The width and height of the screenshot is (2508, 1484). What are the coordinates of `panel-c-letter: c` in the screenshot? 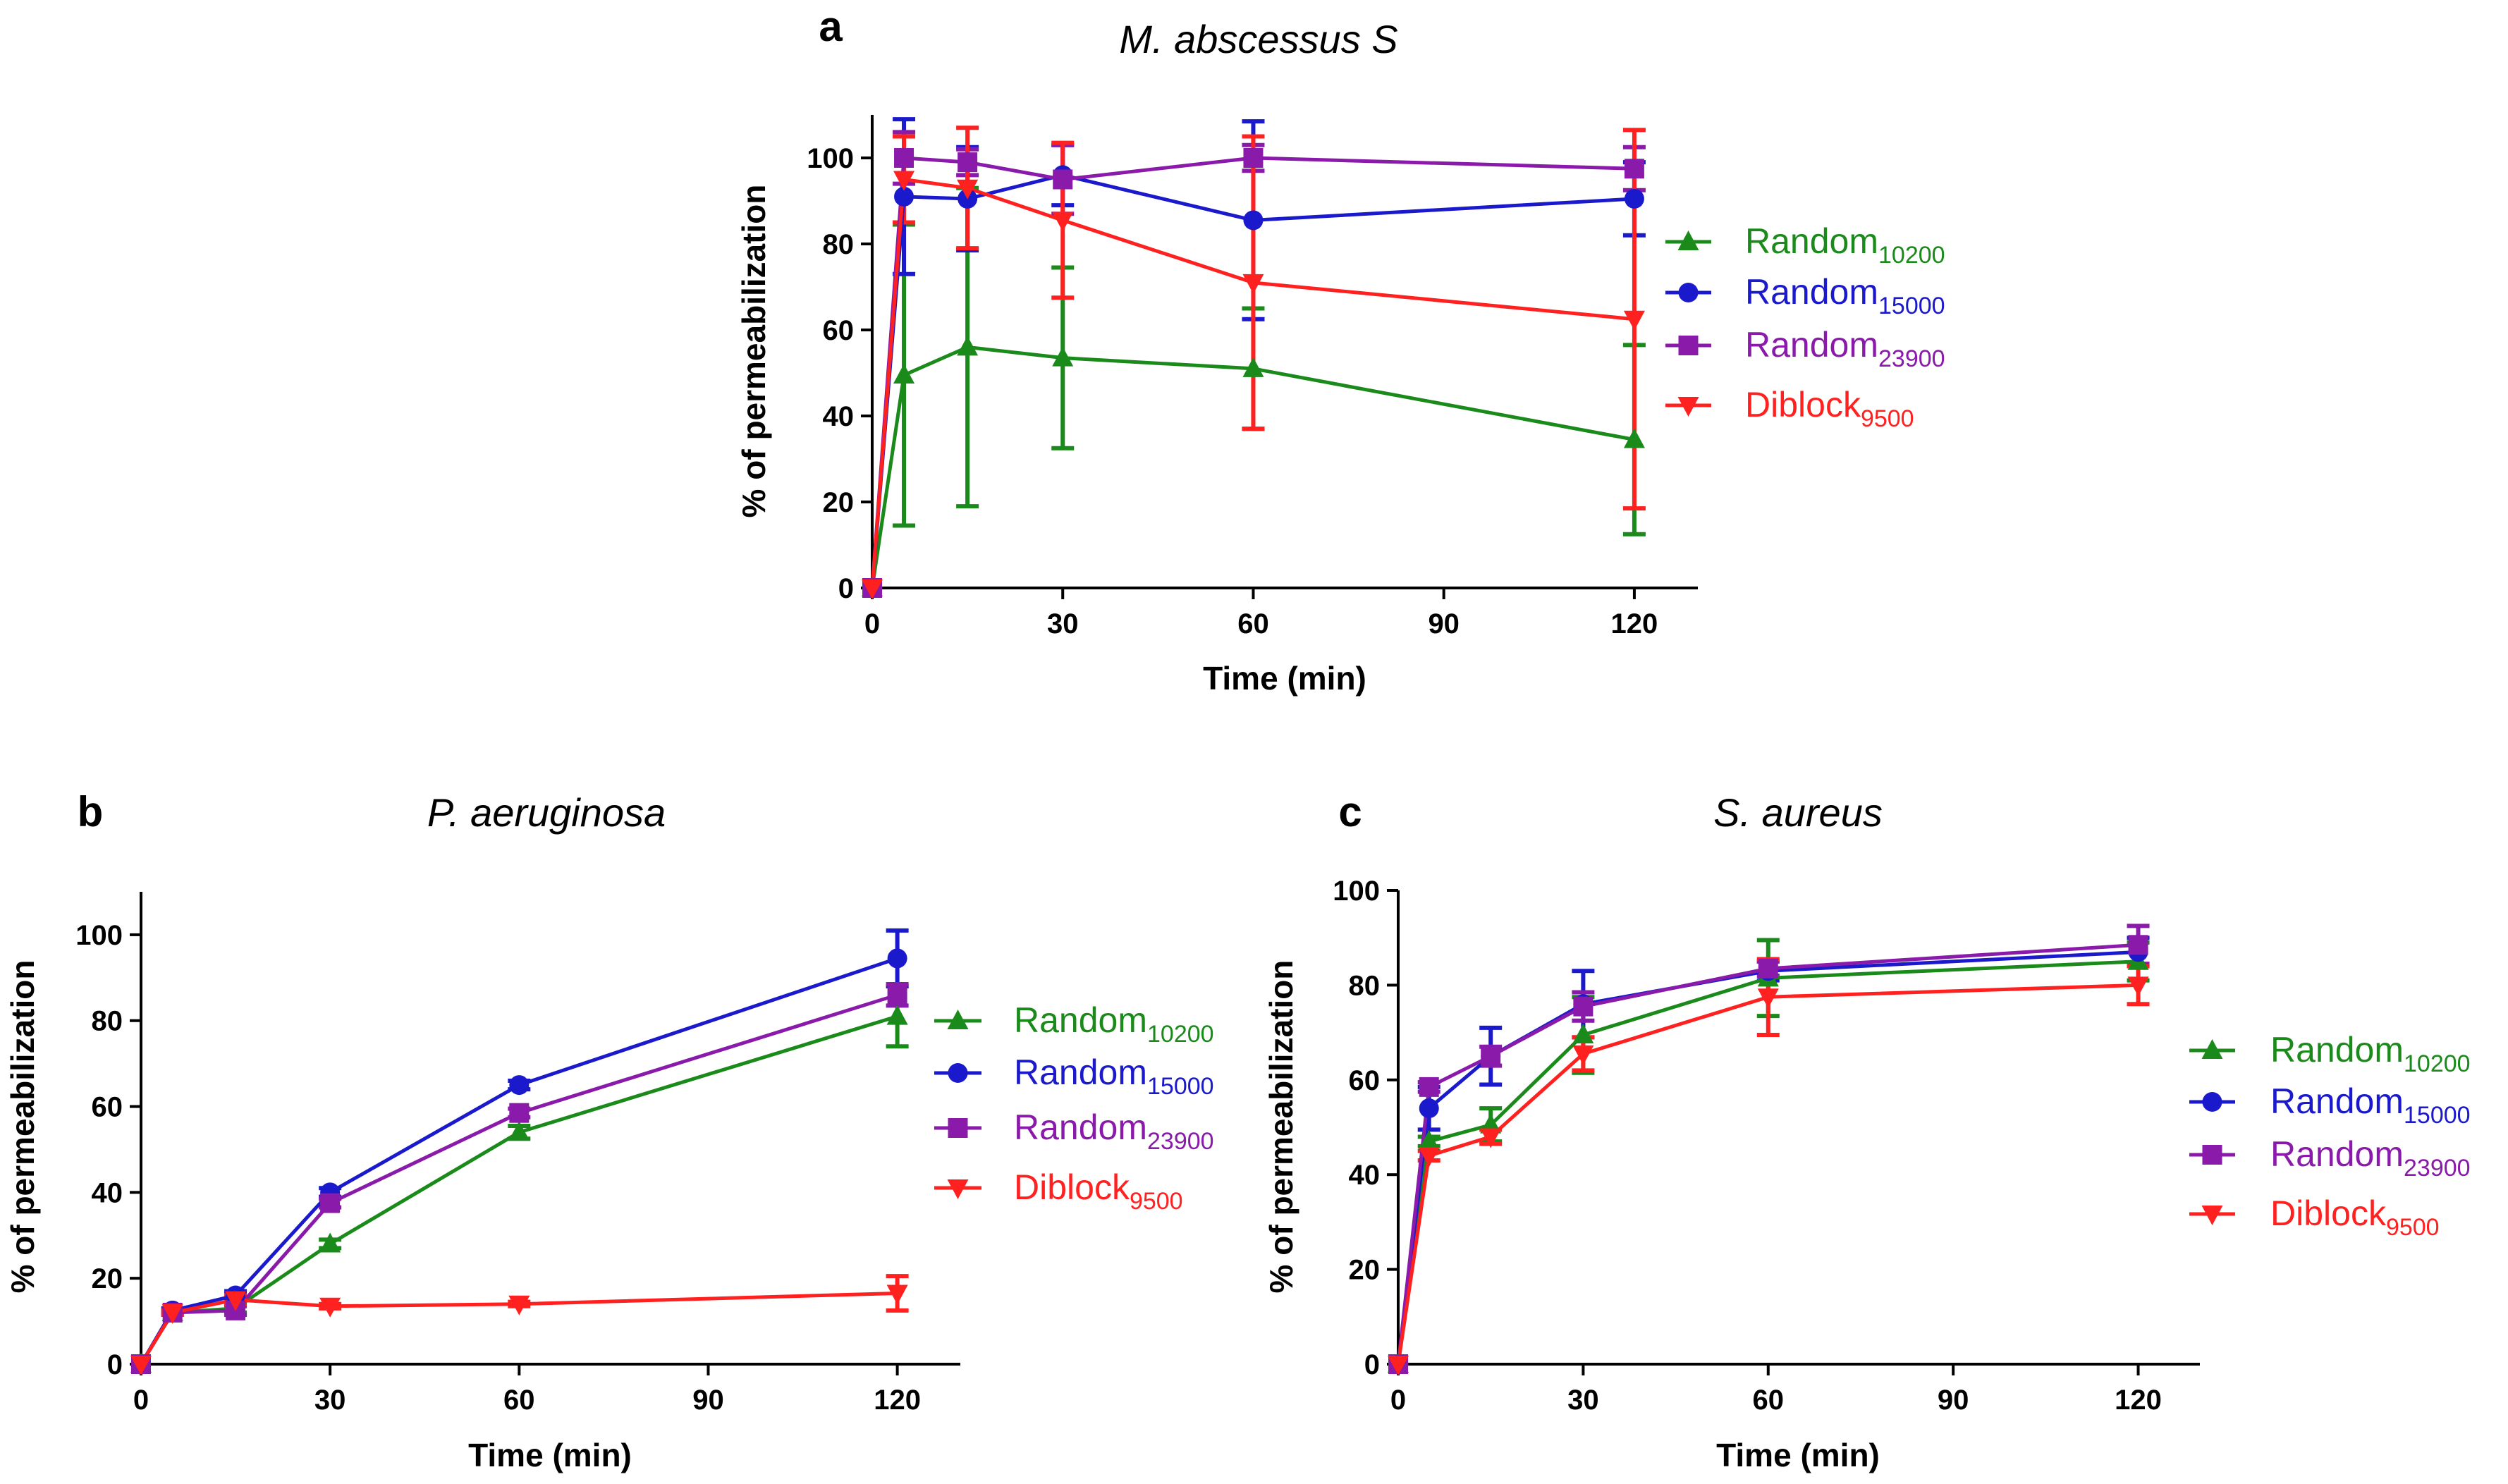 It's located at (1350, 811).